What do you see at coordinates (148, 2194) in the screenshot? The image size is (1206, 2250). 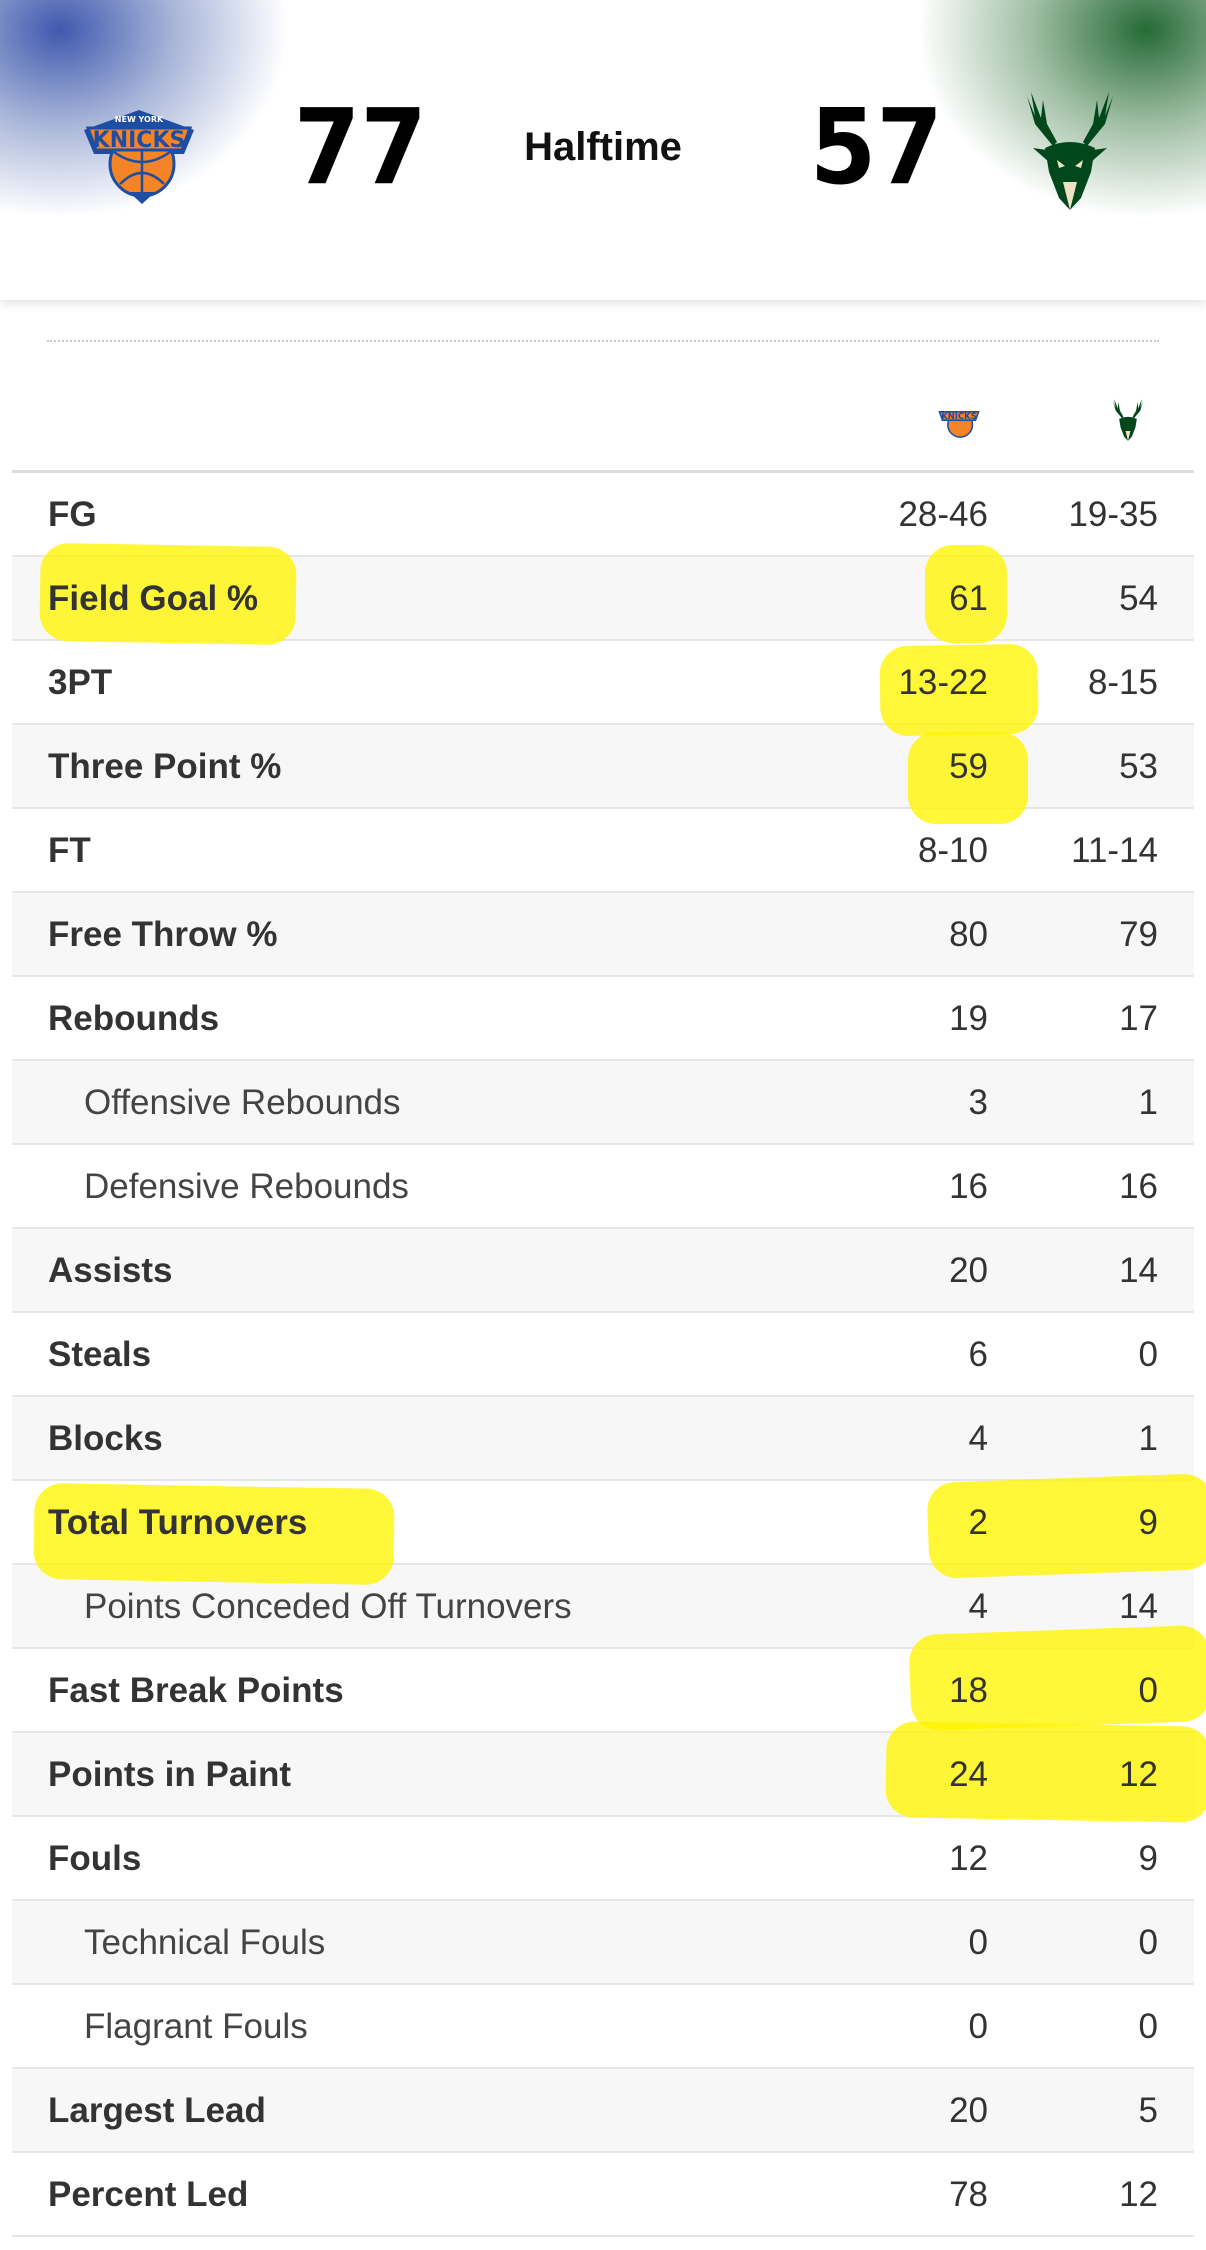 I see `stat-label: Percent Led` at bounding box center [148, 2194].